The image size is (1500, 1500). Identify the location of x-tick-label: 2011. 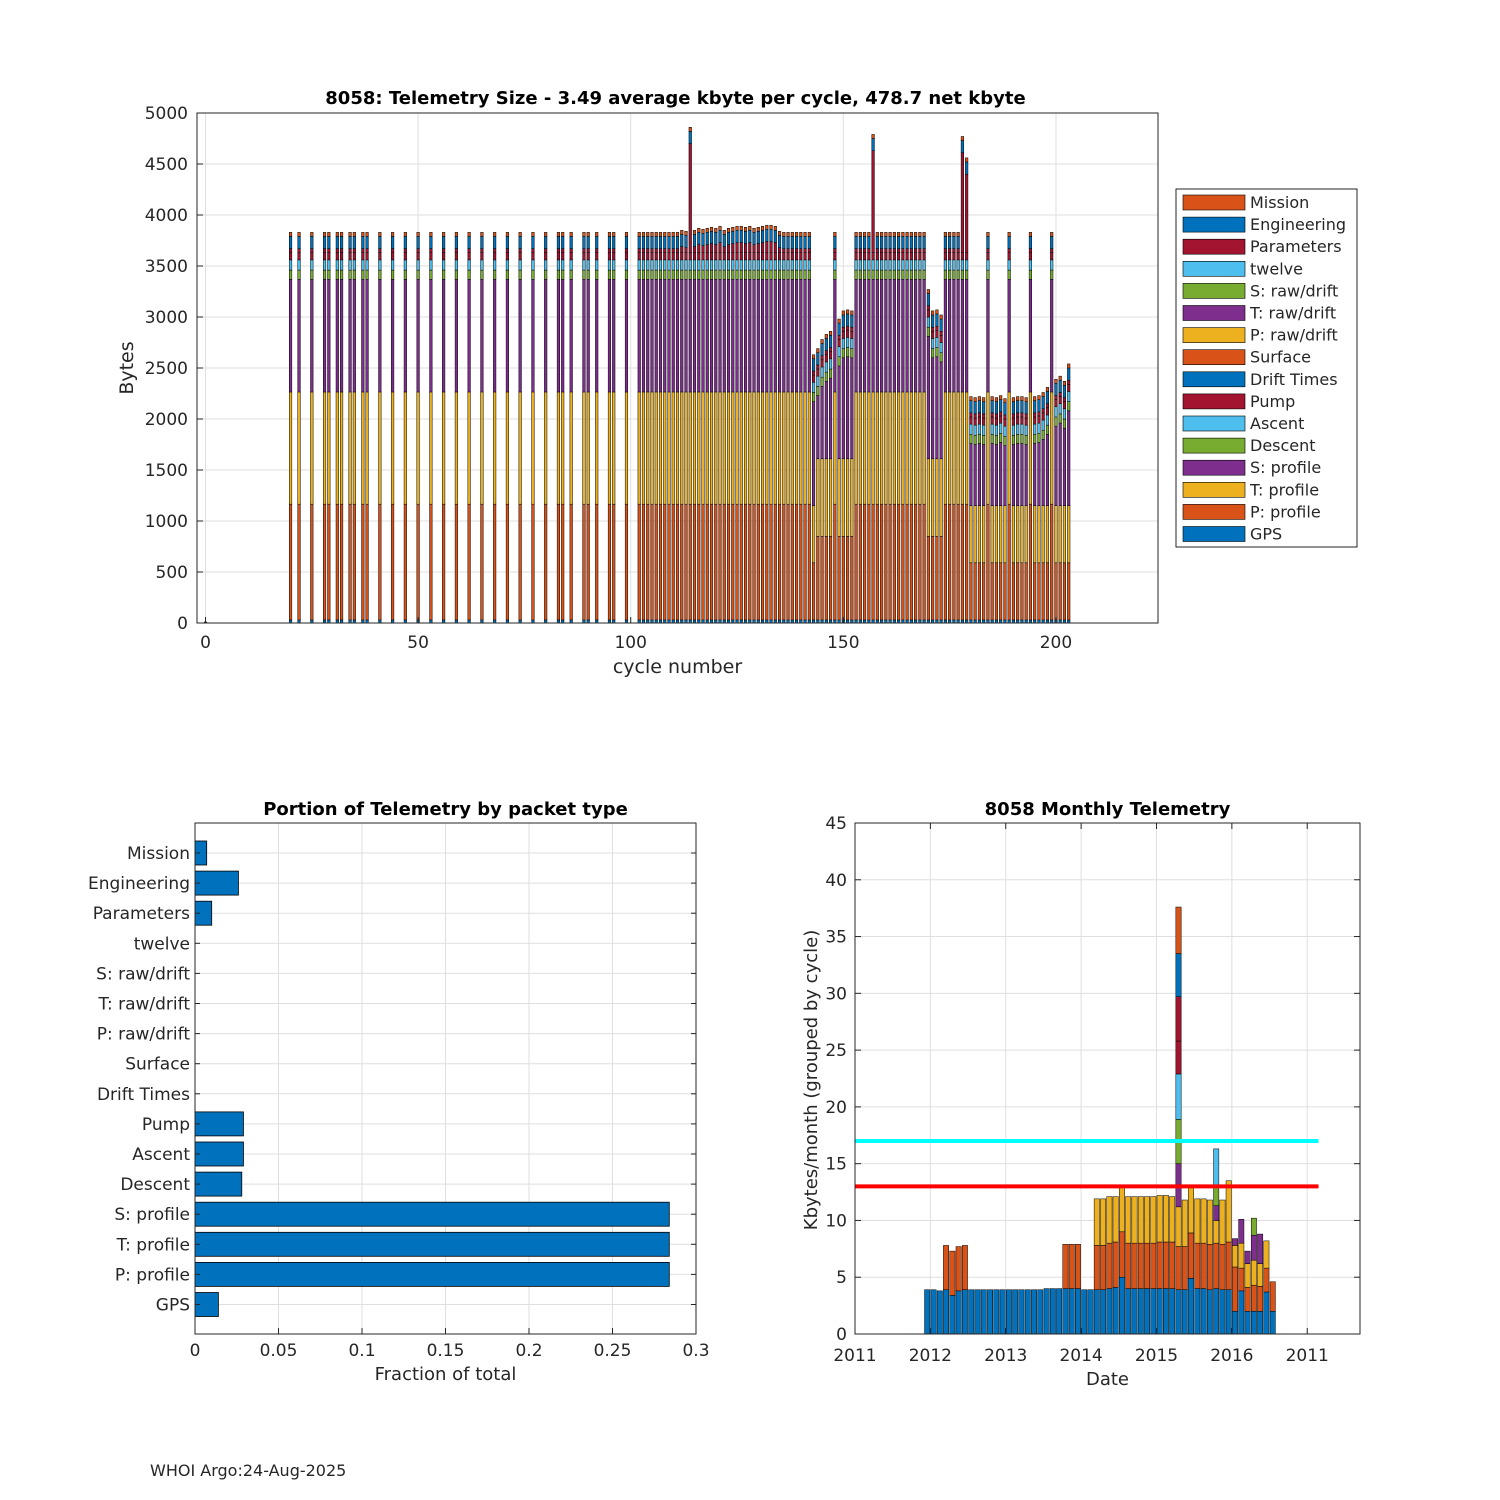
(854, 1356).